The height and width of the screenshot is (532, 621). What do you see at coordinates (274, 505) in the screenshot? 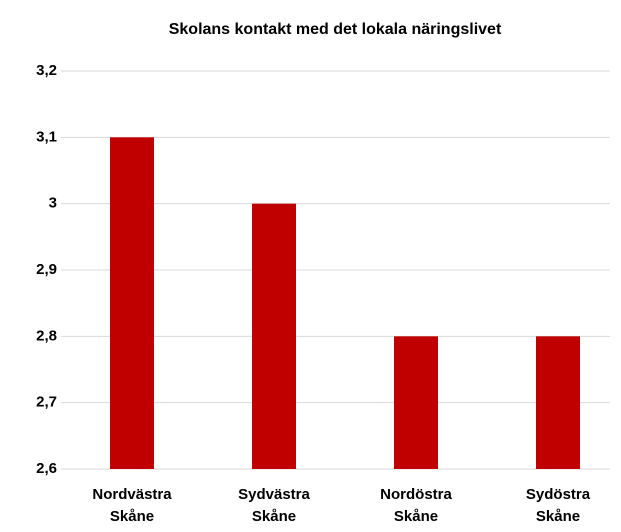
I see `x-tick-label: Sydvästra Skåne` at bounding box center [274, 505].